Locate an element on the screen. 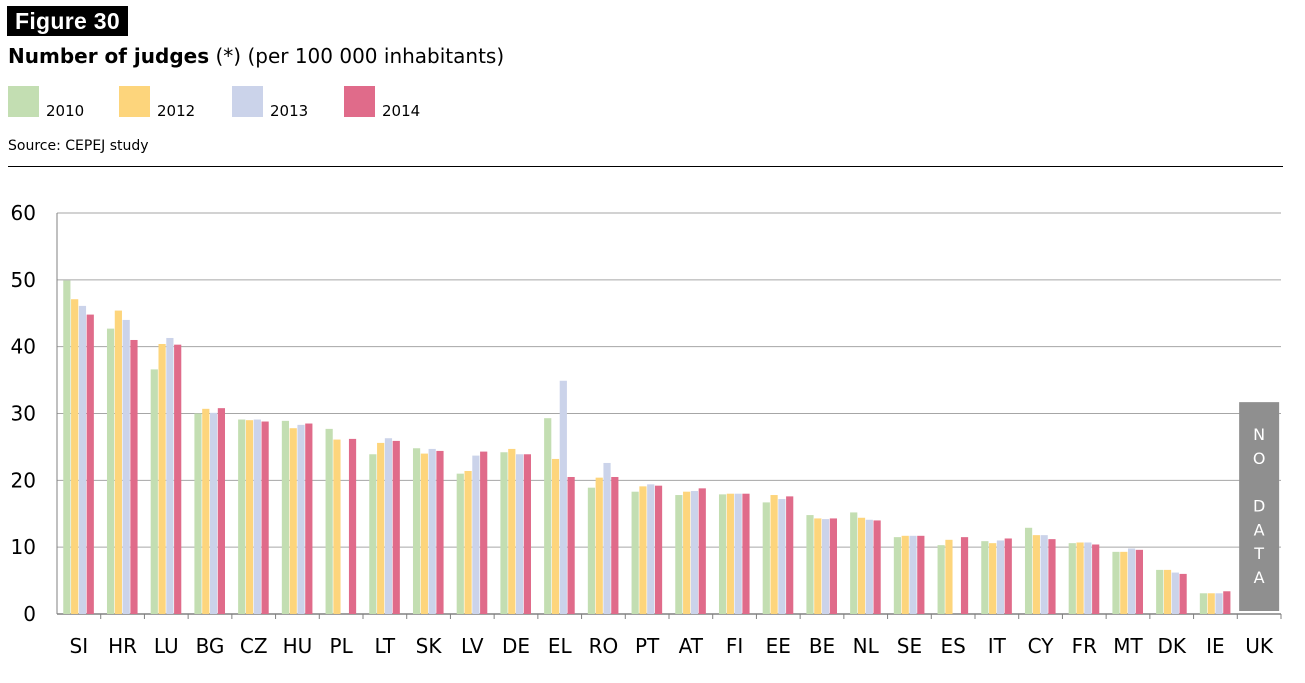 The height and width of the screenshot is (683, 1305). bar-PL-2012 is located at coordinates (337, 526).